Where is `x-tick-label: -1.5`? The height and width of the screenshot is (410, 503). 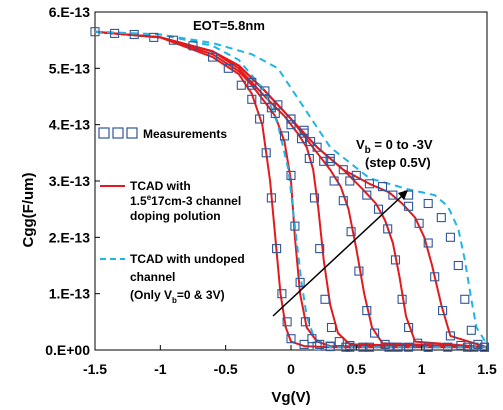 x-tick-label: -1.5 is located at coordinates (95, 369).